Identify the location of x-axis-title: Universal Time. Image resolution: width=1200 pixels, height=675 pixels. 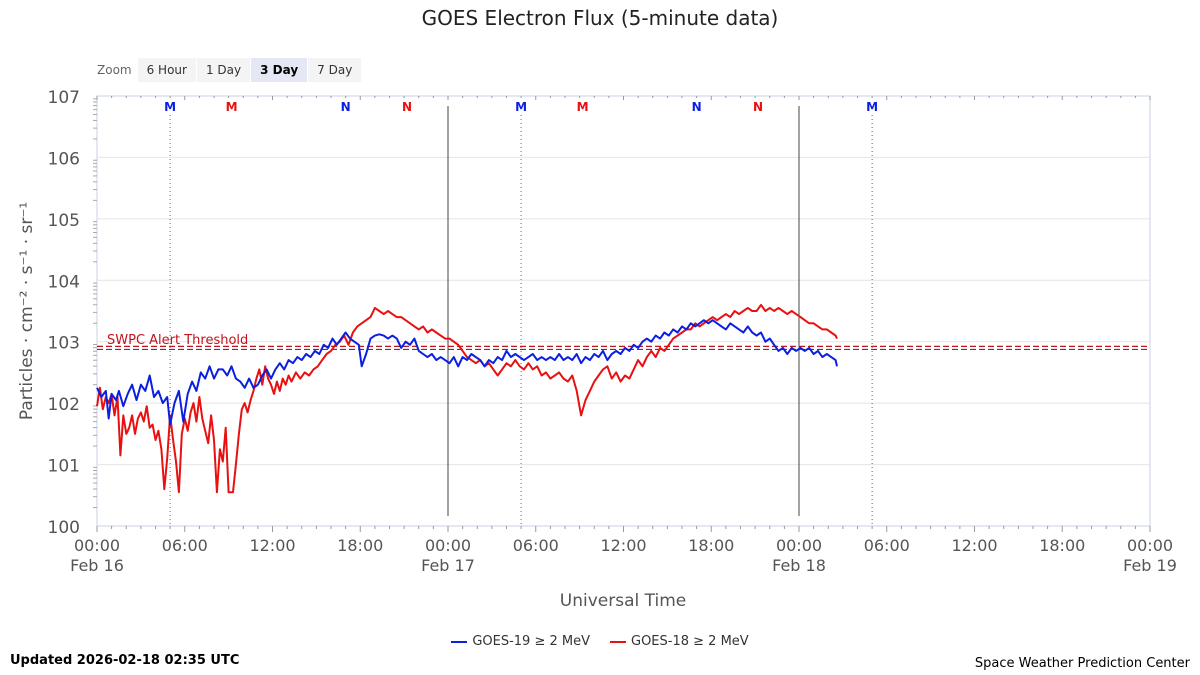
(623, 601).